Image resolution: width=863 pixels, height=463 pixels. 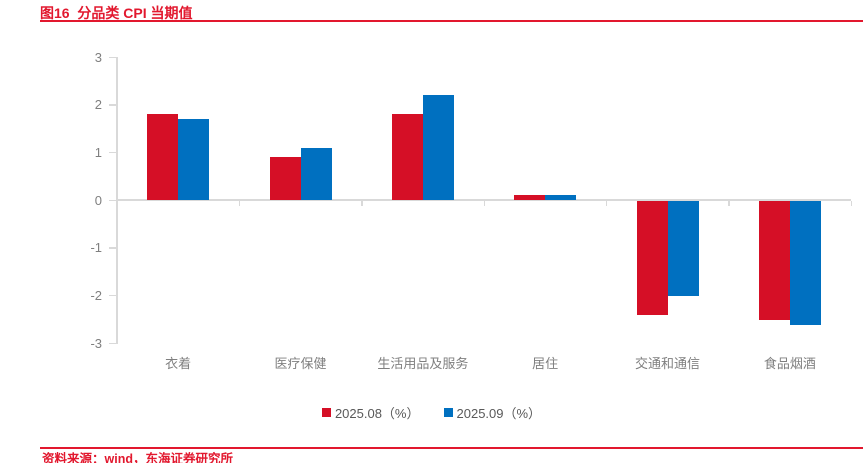 What do you see at coordinates (178, 363) in the screenshot?
I see `category-label: 衣着` at bounding box center [178, 363].